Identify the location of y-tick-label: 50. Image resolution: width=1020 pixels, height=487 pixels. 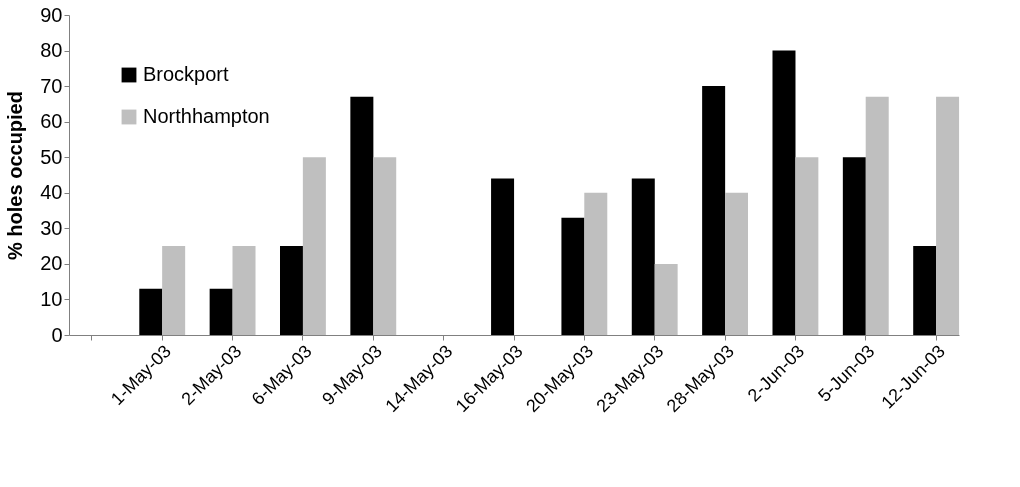
(51, 156).